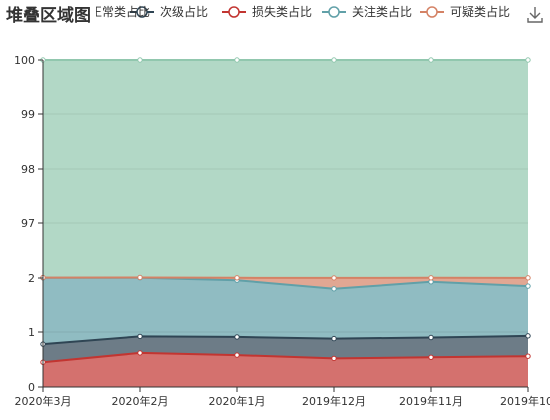 This screenshot has height=420, width=550. Describe the element at coordinates (31, 278) in the screenshot. I see `y-tick-label: 2` at that location.